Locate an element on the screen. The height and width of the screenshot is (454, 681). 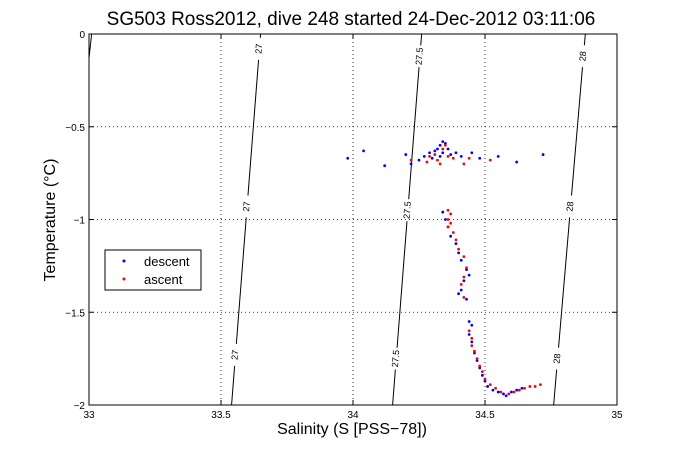
contour-label-27: 27 is located at coordinates (246, 206).